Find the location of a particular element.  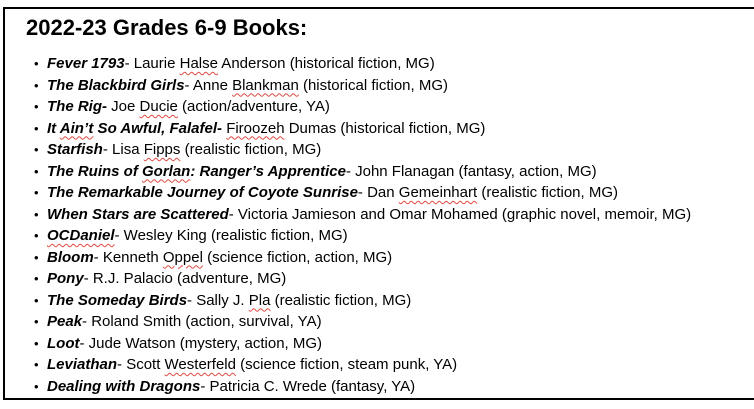

misspelled-word: Oppel is located at coordinates (182, 257).